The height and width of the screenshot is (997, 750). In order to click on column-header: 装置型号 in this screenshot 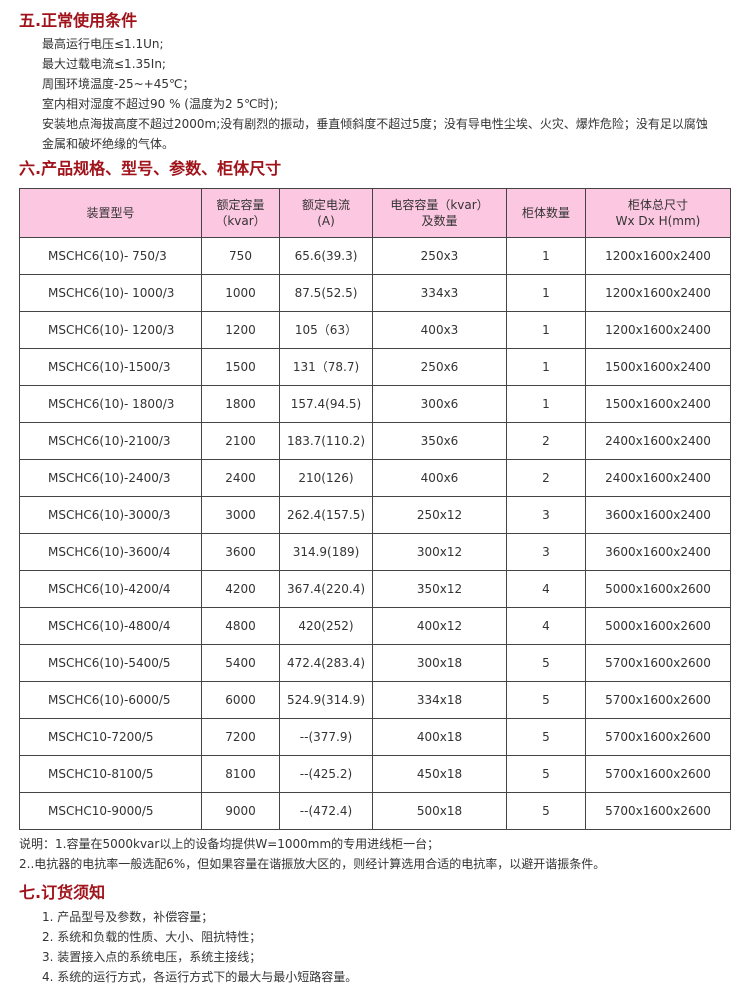, I will do `click(110, 213)`.